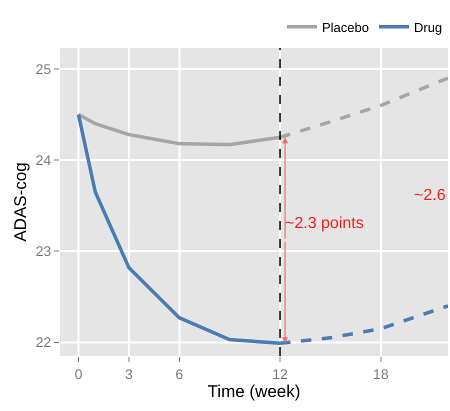 Image resolution: width=450 pixels, height=411 pixels. I want to click on y-tick-label: 24, so click(44, 160).